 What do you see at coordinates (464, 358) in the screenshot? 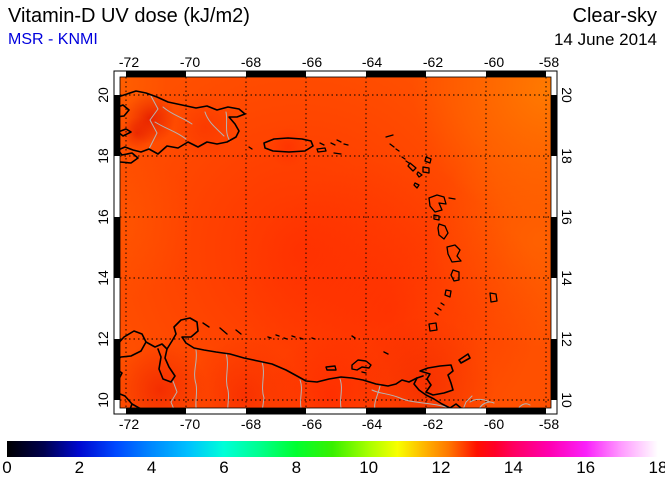
I see `tobago` at bounding box center [464, 358].